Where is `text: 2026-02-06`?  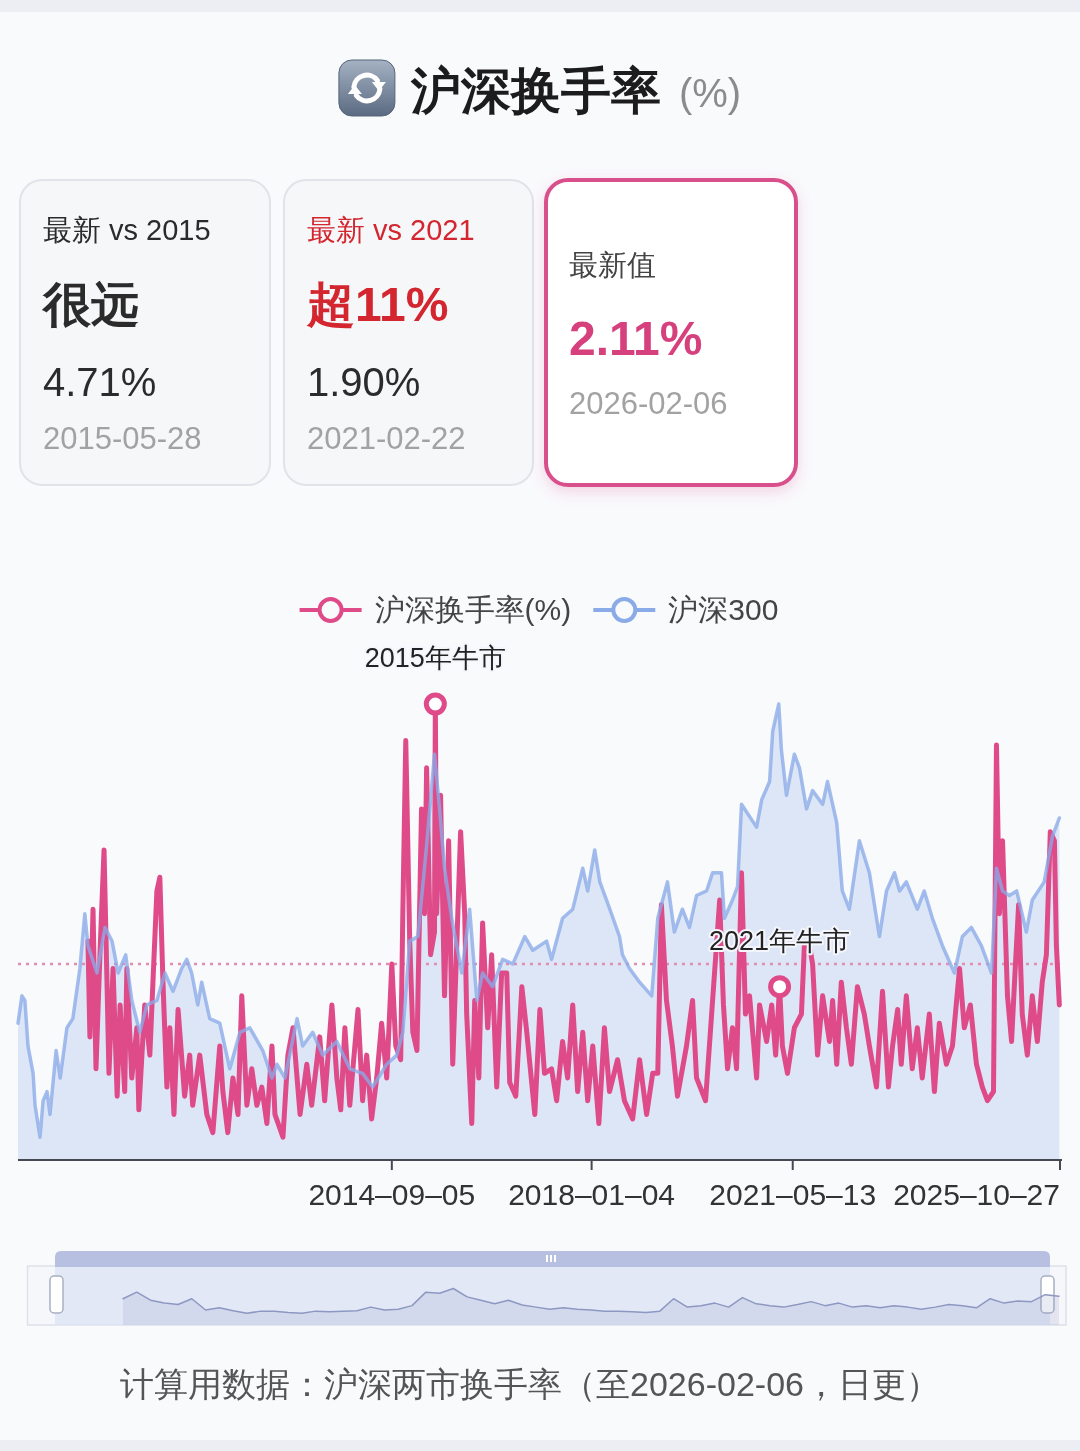 text: 2026-02-06 is located at coordinates (648, 403).